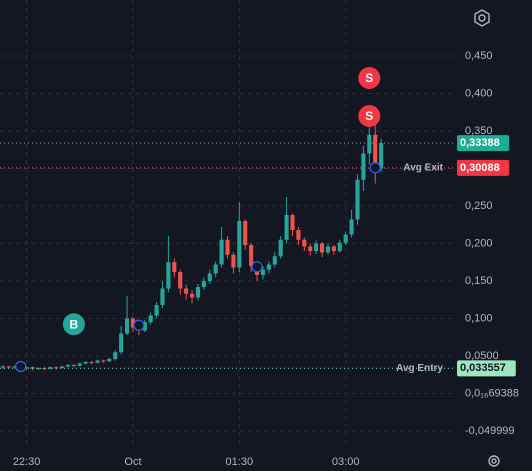  What do you see at coordinates (240, 462) in the screenshot?
I see `x-tick-label: 01:30` at bounding box center [240, 462].